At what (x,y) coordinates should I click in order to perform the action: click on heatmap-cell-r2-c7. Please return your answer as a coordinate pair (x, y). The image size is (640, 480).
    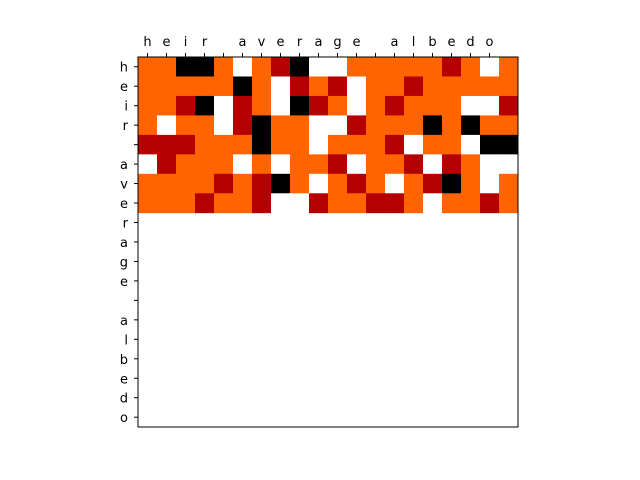
    Looking at the image, I should click on (281, 105).